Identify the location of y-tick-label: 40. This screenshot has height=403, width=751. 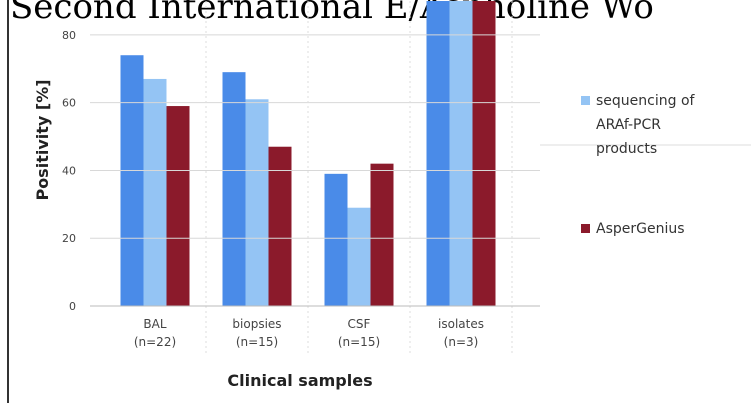
(69, 170).